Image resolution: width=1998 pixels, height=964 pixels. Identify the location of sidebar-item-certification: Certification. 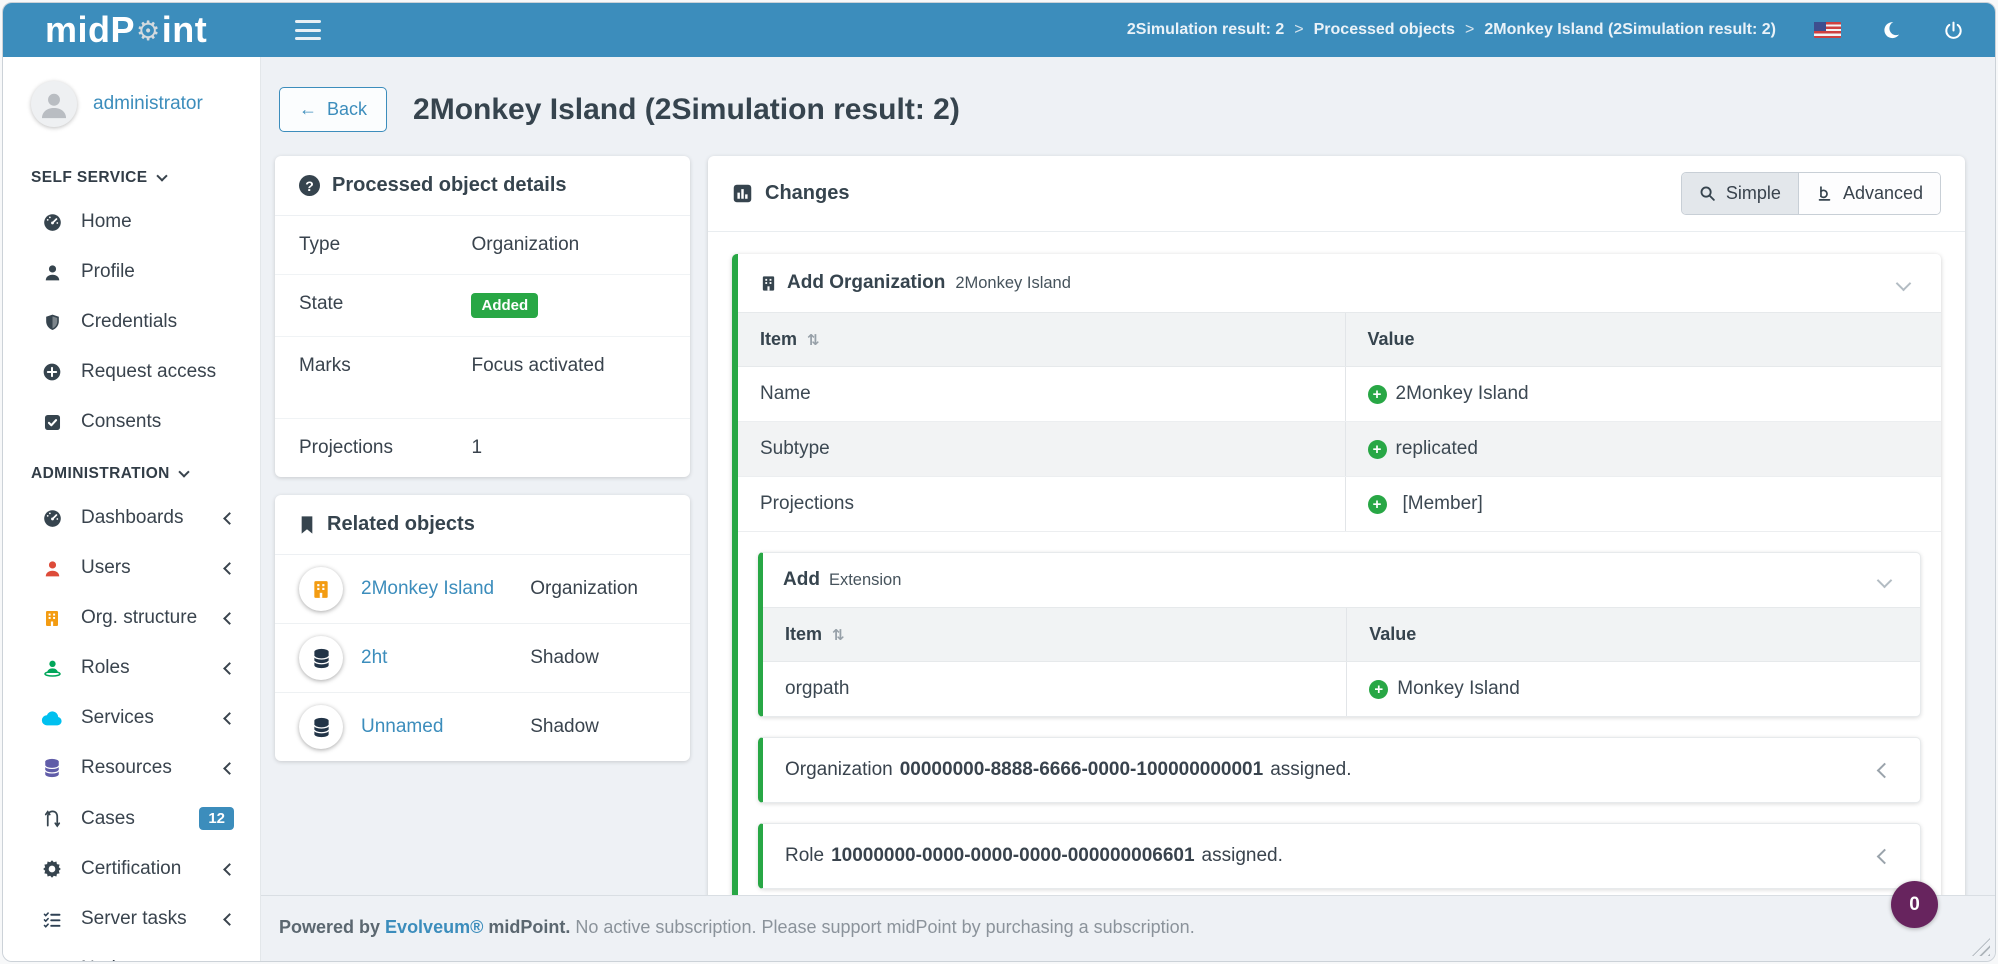
(131, 869).